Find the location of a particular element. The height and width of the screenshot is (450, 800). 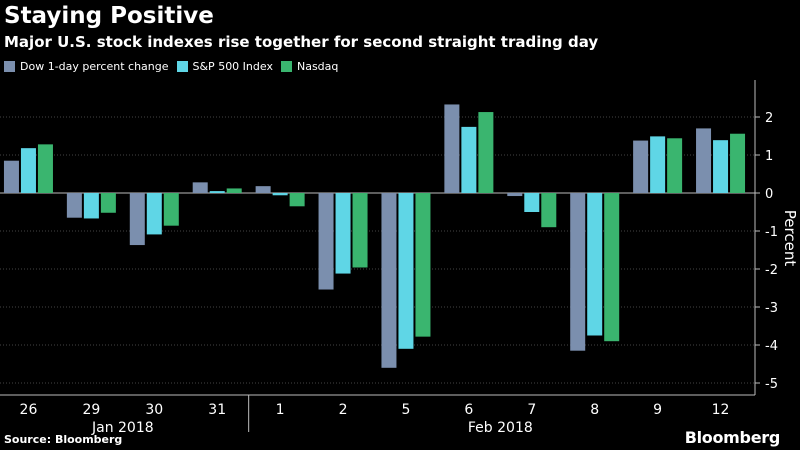

y-tick-label: 1 is located at coordinates (769, 156).